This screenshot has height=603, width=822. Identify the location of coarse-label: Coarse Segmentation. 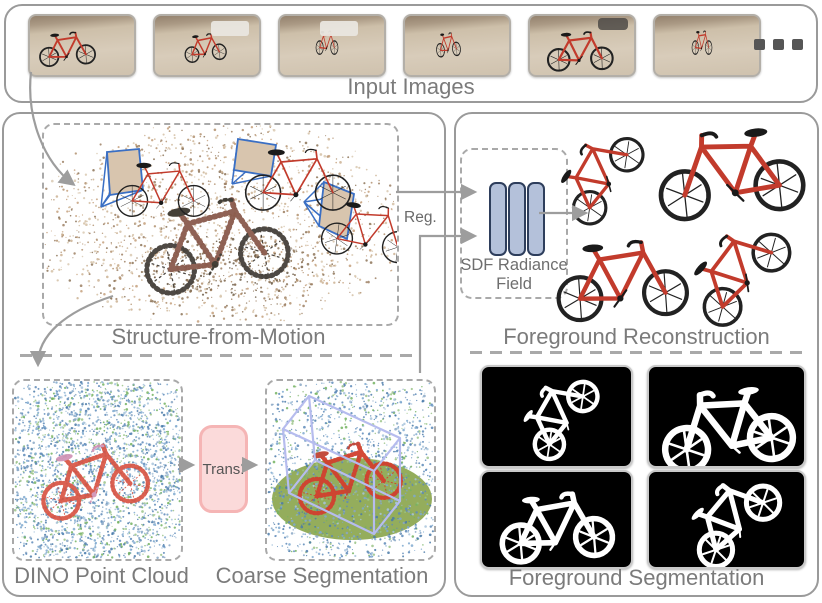
(322, 575).